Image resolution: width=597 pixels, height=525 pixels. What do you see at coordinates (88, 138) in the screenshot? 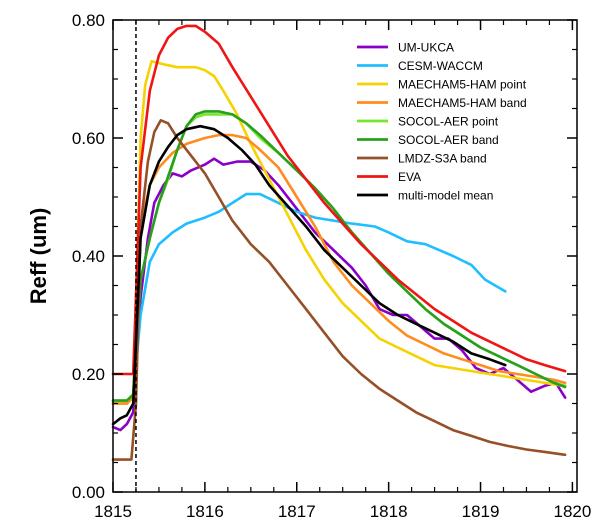
I see `y-tick-label: 0.60` at bounding box center [88, 138].